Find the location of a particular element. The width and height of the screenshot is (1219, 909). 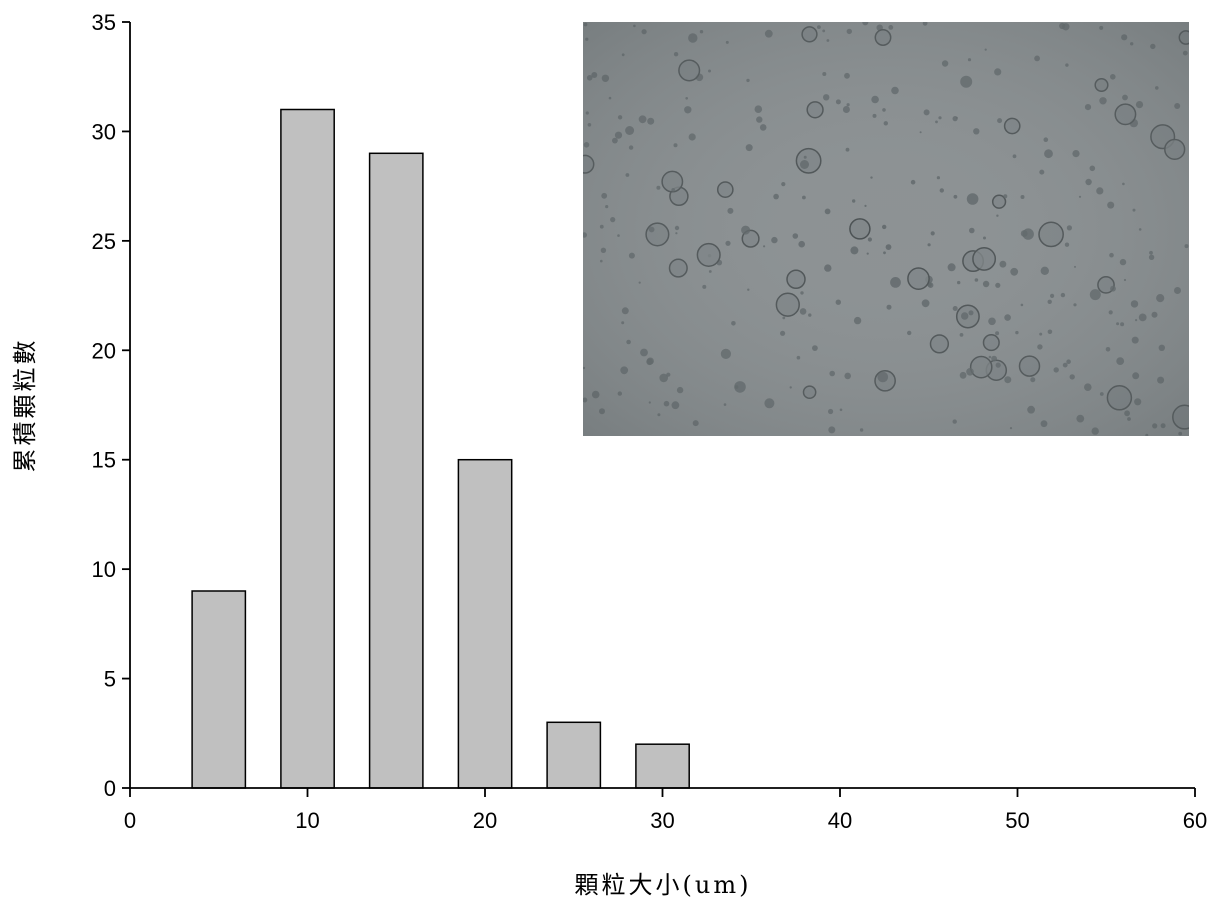

x-tick-label: 60 is located at coordinates (1195, 820).